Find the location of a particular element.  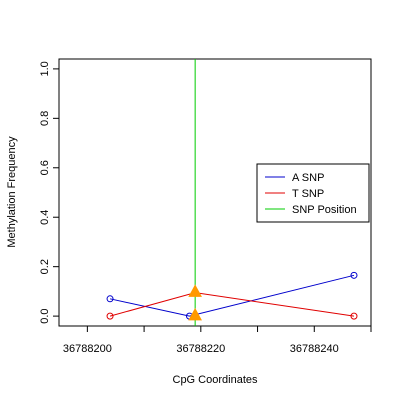

y-tick-label: 0.8 is located at coordinates (45, 118).